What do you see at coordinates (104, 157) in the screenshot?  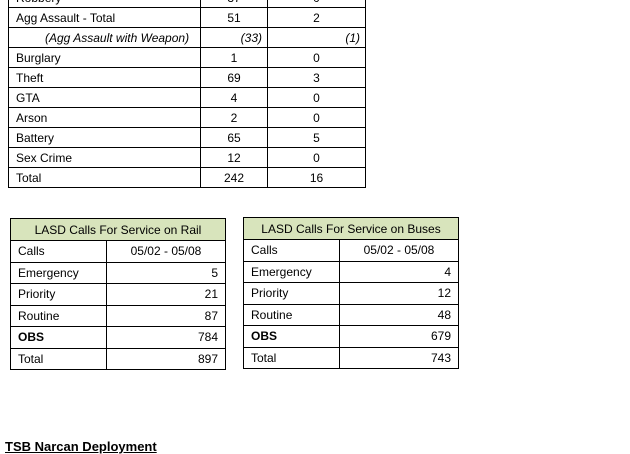 I see `crime-label: Sex Crime` at bounding box center [104, 157].